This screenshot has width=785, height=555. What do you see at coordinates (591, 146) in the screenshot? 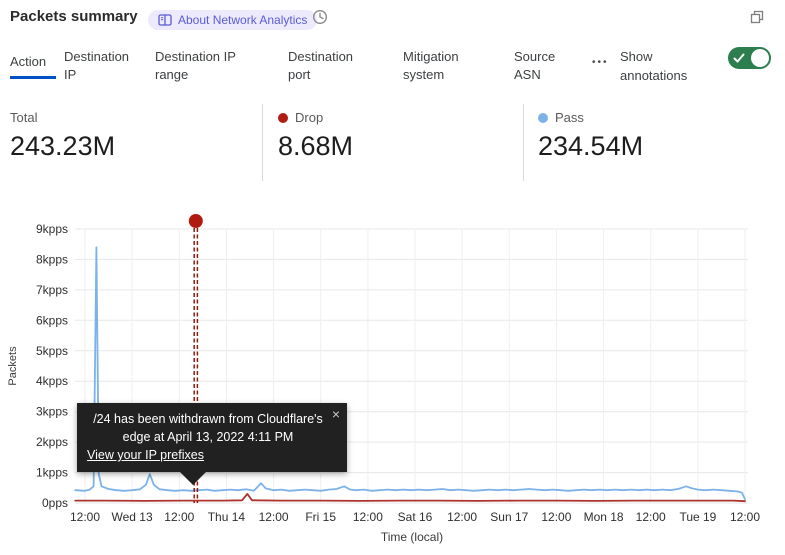
I see `stat-value: 234.54M` at bounding box center [591, 146].